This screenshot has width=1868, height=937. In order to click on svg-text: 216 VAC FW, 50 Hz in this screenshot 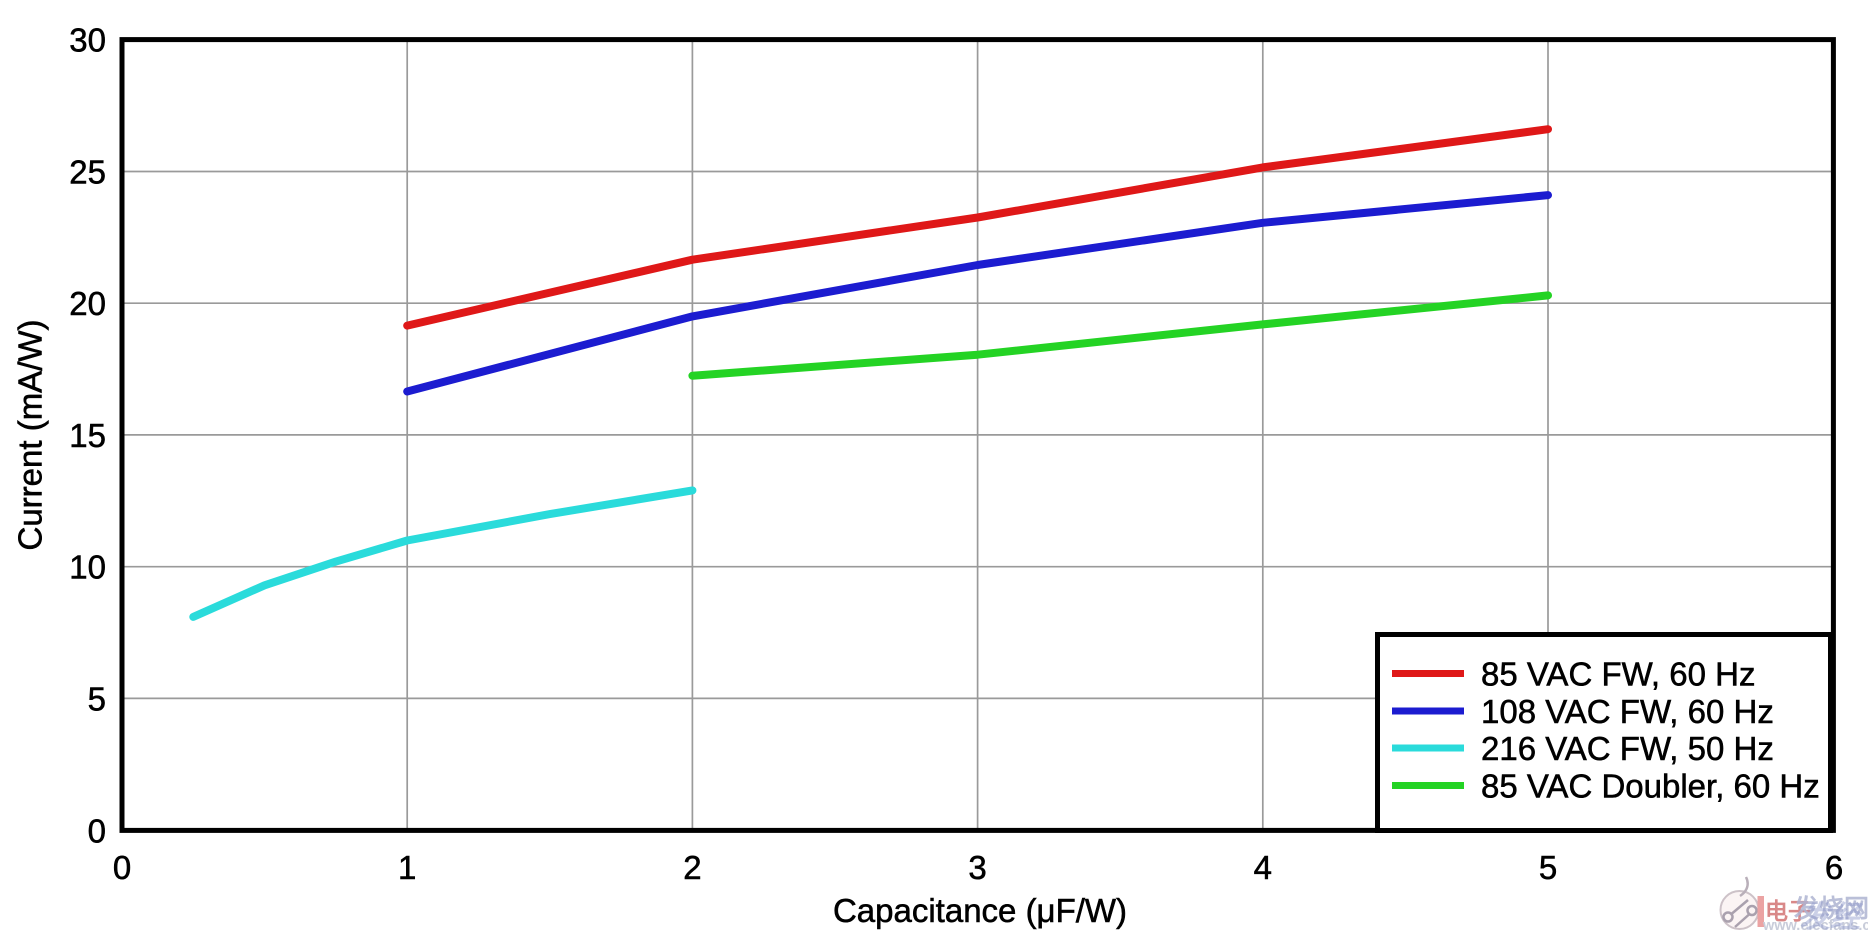, I will do `click(1627, 748)`.